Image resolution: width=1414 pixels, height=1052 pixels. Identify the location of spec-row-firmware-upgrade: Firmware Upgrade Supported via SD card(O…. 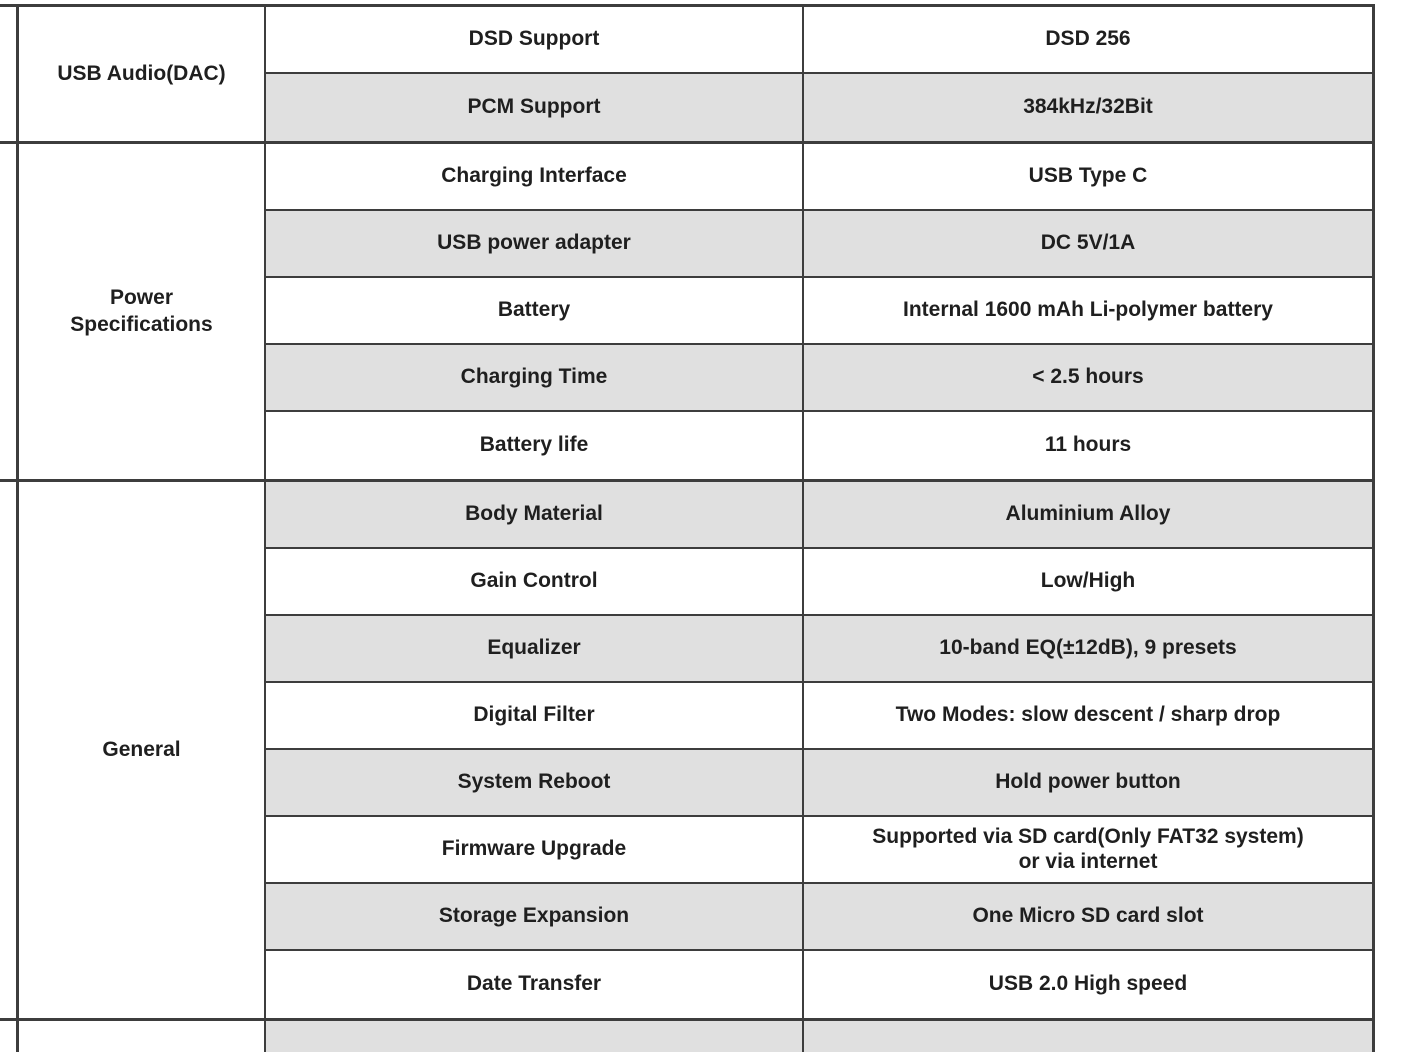
(820, 850).